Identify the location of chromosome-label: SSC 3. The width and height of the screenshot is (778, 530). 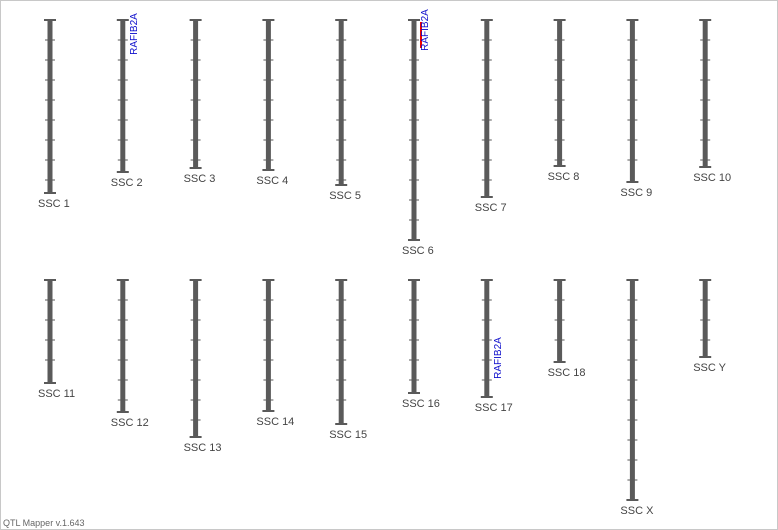
(200, 179).